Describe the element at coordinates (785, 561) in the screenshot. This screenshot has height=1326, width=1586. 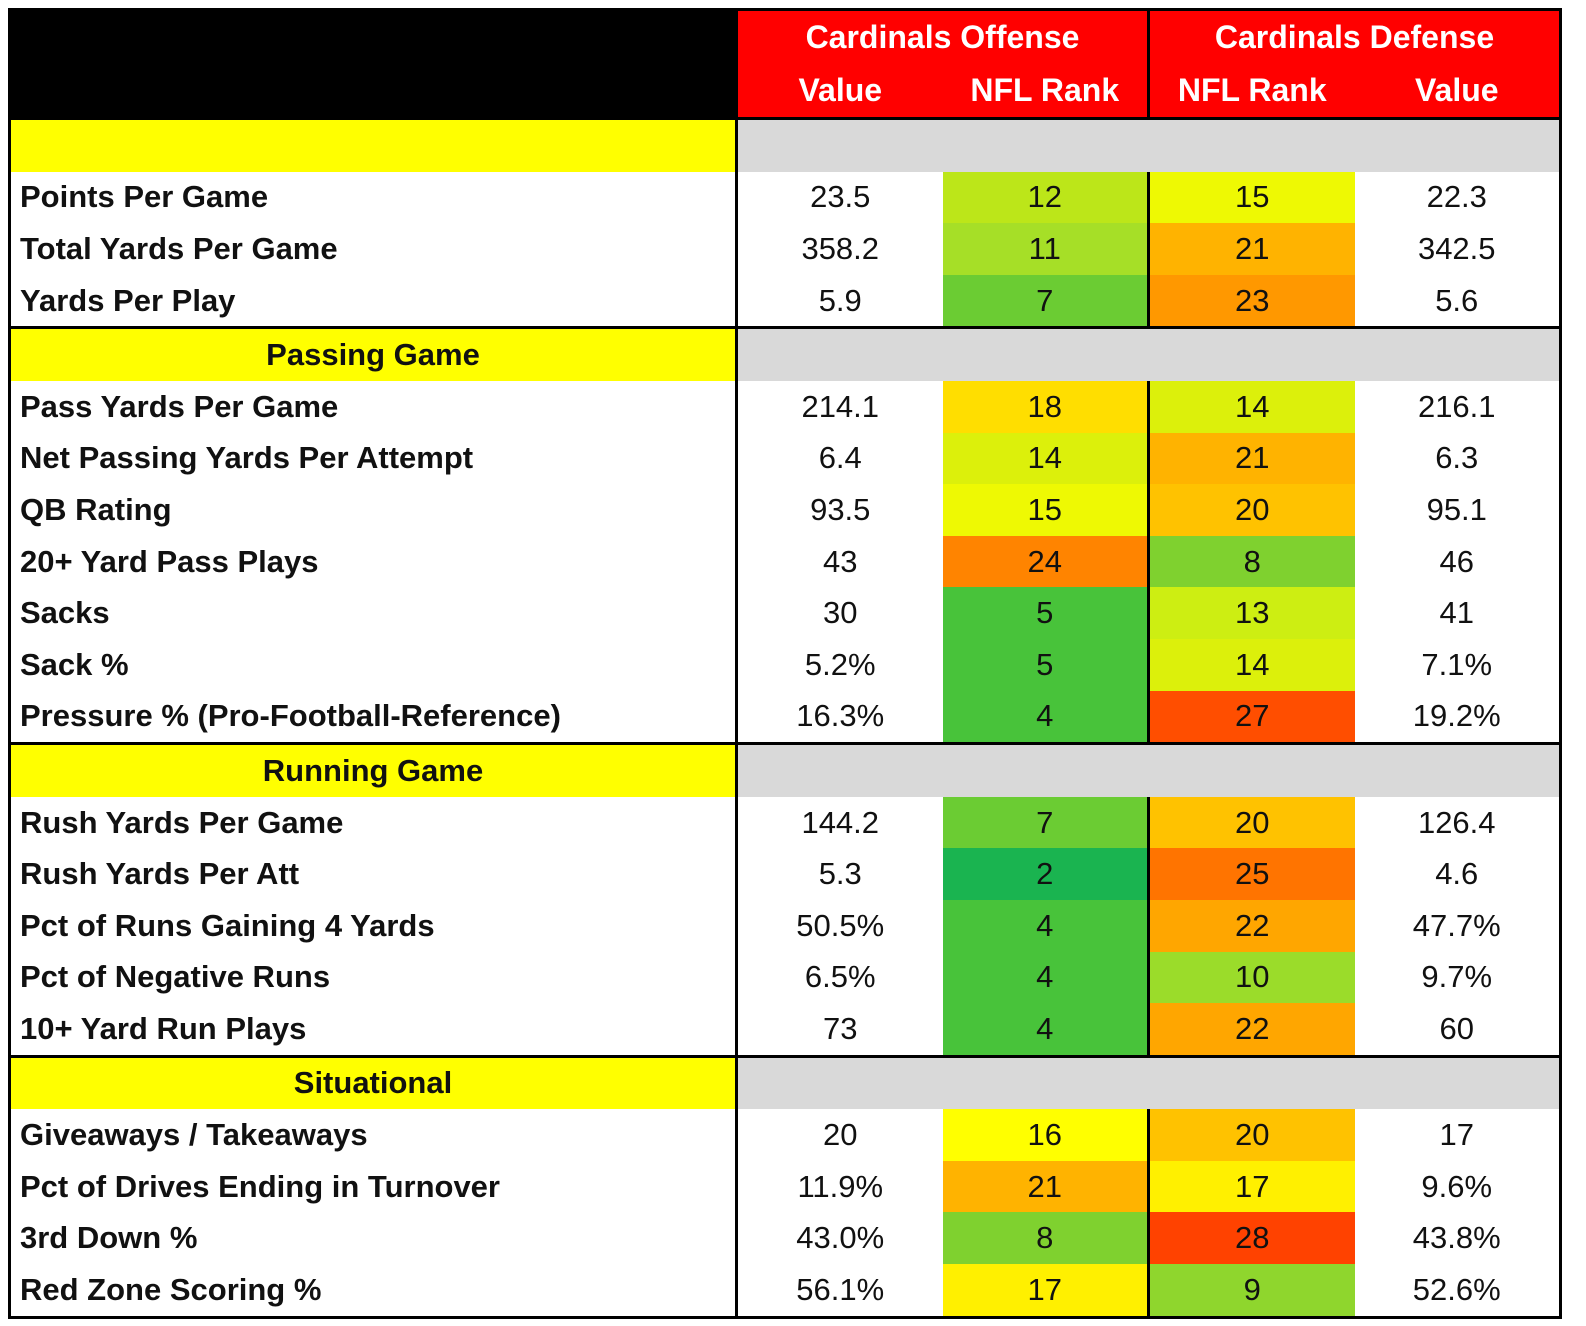
I see `table-row: 20+ Yard Pass Plays 43 24 8 46` at that location.